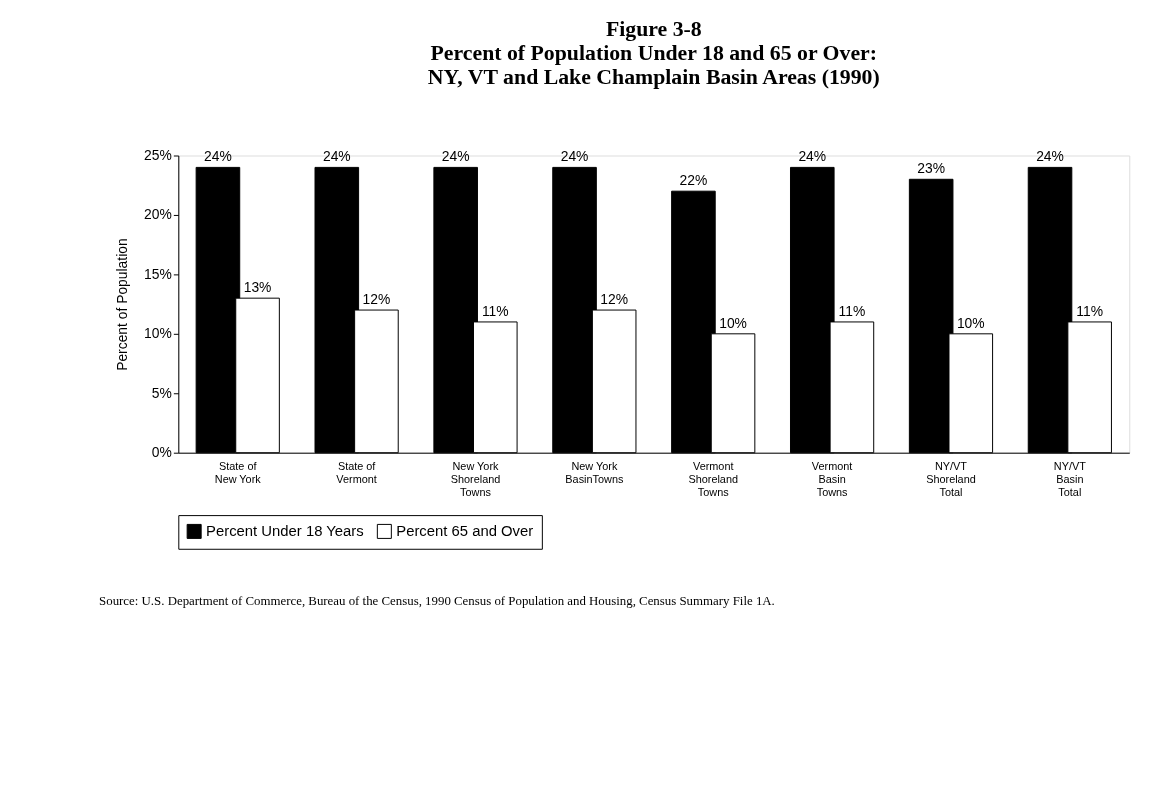  What do you see at coordinates (693, 180) in the screenshot?
I see `data-label: 22%` at bounding box center [693, 180].